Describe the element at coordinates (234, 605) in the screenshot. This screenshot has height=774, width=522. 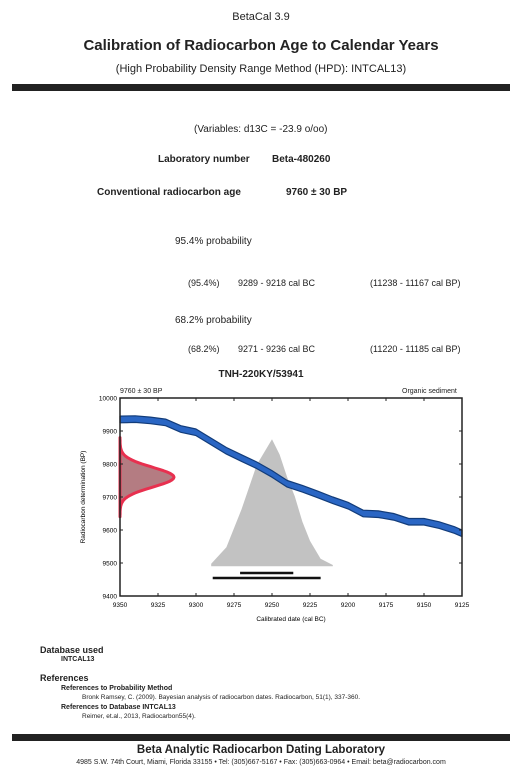
I see `x-tick-label: 9275` at that location.